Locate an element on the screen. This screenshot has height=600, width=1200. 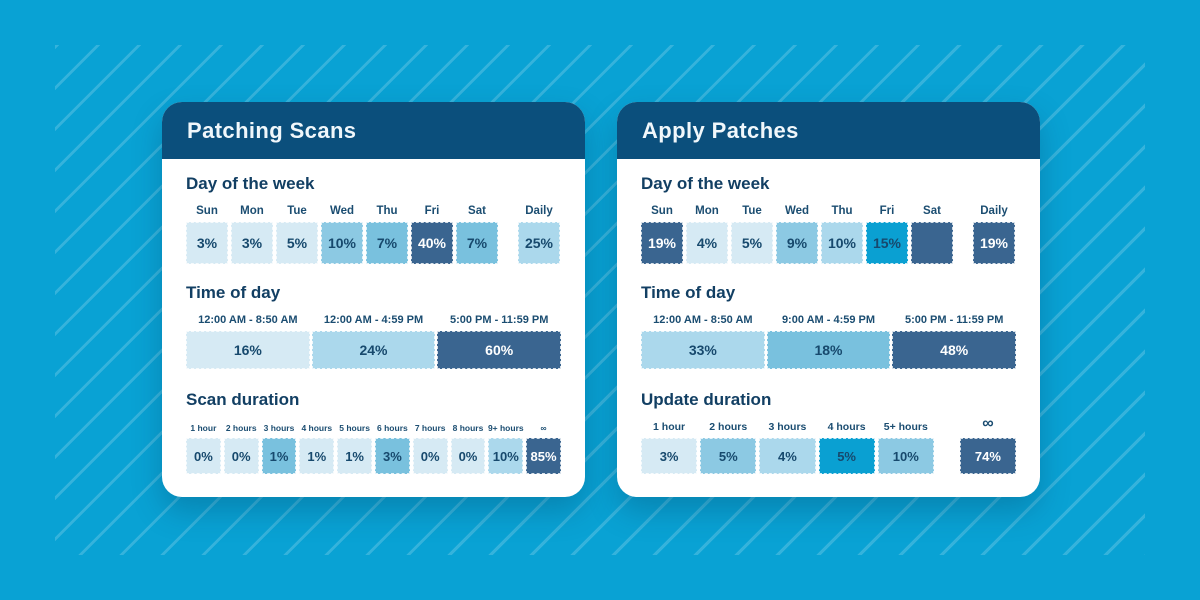
time-column: 5:00 PM - 11:59 PM 48% is located at coordinates (954, 340).